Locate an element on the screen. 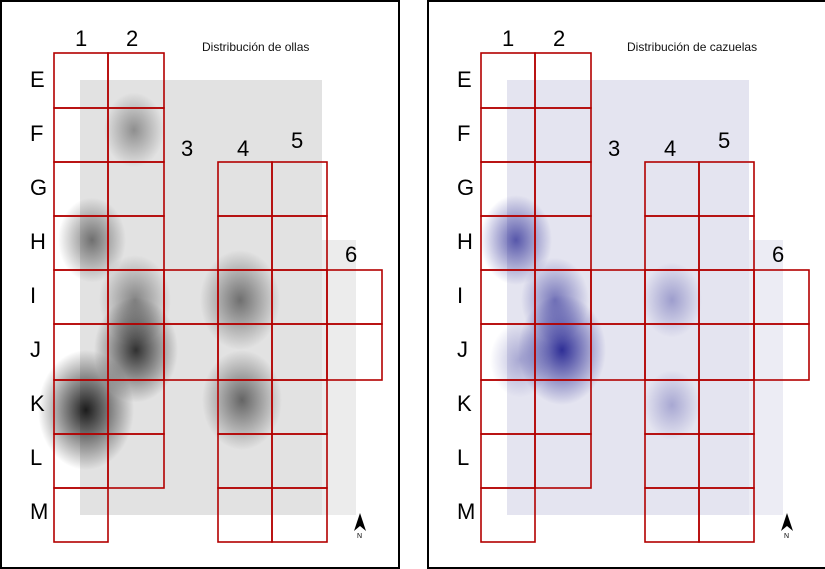  map-title: Distribución de ollas is located at coordinates (256, 47).